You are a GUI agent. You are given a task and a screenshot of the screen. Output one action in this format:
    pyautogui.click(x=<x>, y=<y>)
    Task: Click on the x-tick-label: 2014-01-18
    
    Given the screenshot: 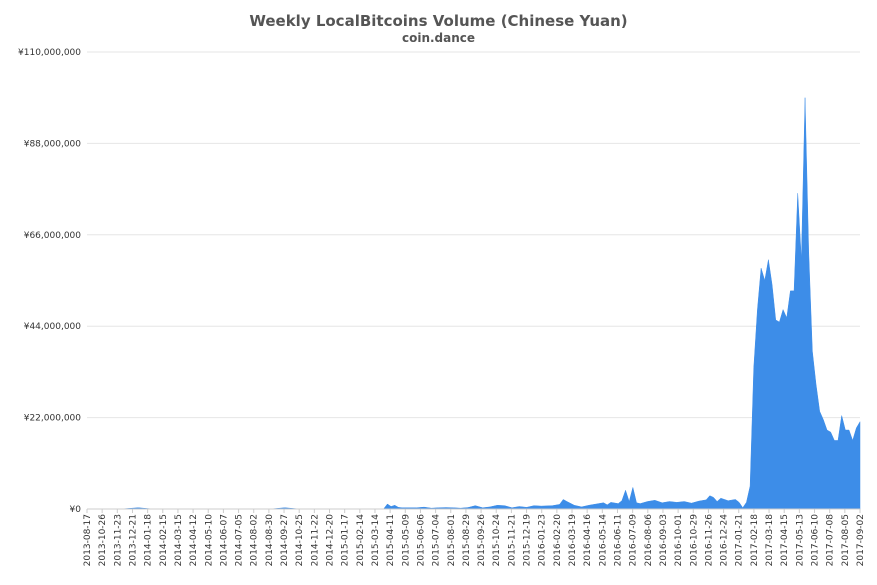 What is the action you would take?
    pyautogui.click(x=149, y=540)
    